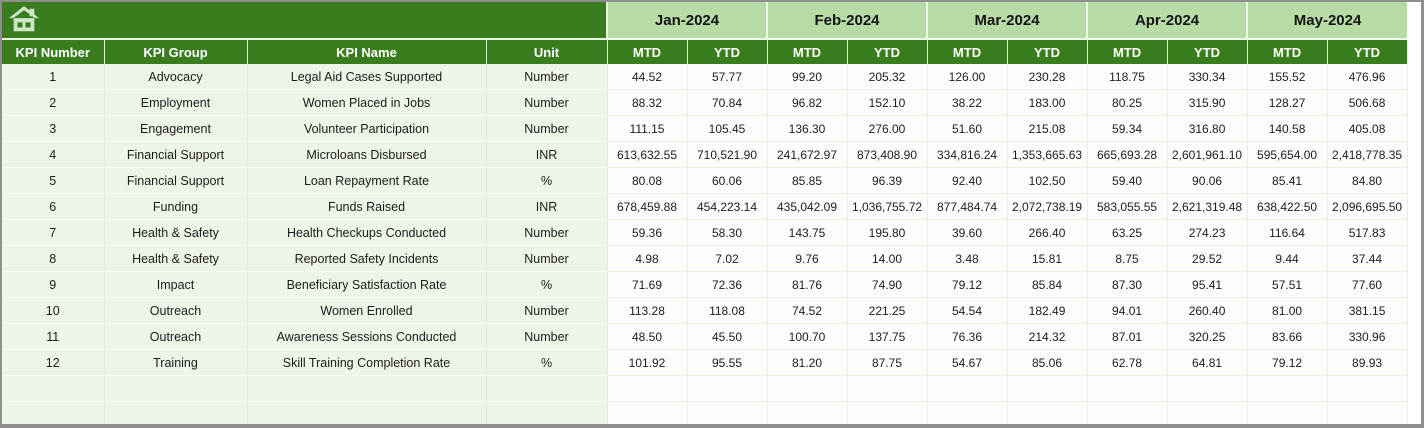 This screenshot has width=1424, height=428. What do you see at coordinates (1287, 180) in the screenshot?
I see `value-cell: 85.41` at bounding box center [1287, 180].